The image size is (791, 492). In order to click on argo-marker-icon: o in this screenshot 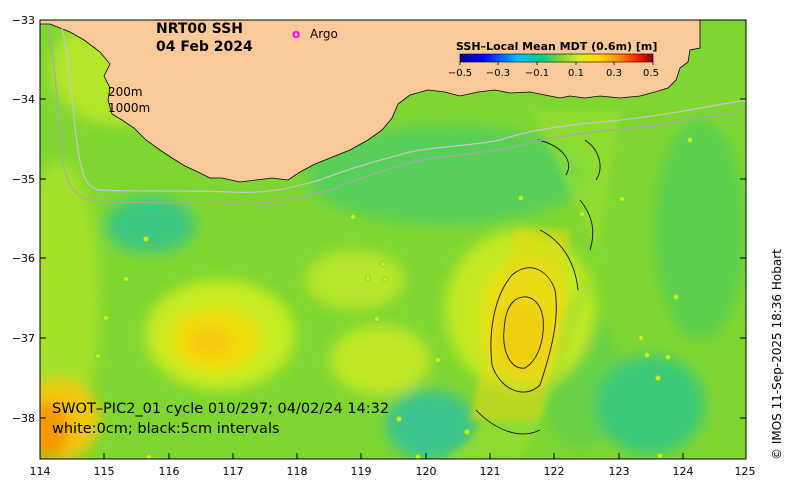, I will do `click(296, 34)`.